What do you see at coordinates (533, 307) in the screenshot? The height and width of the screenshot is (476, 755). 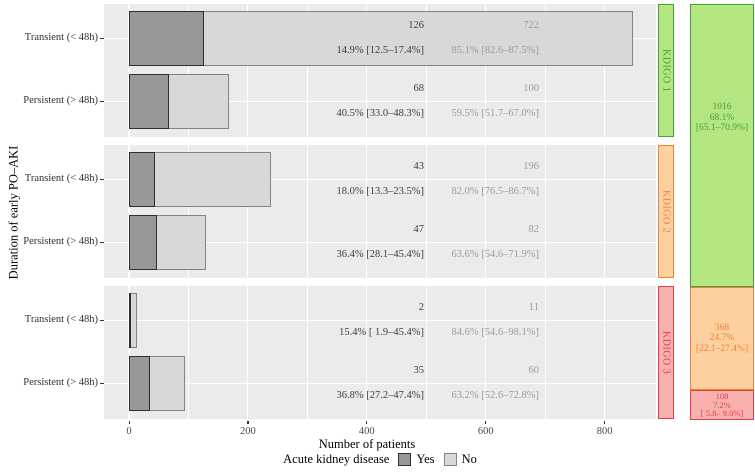 I see `annotation-no-count: 11` at bounding box center [533, 307].